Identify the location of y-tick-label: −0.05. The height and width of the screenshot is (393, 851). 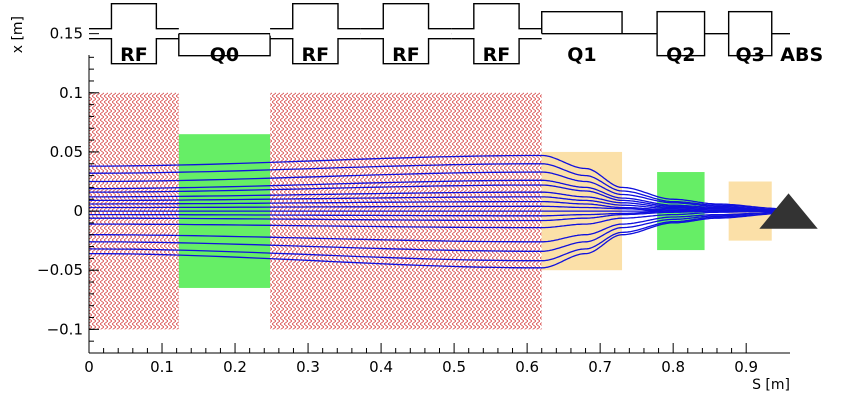
(60, 270).